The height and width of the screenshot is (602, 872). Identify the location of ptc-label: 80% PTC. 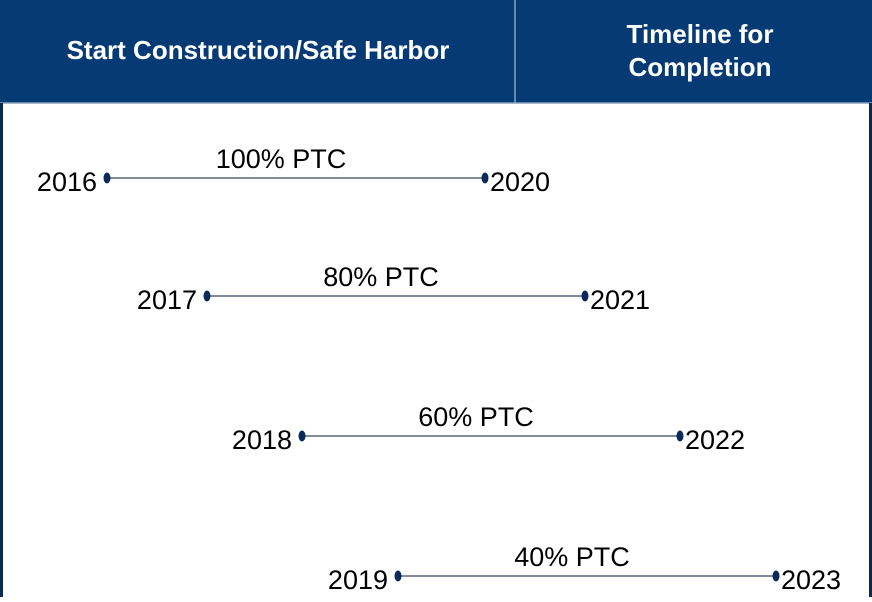
(381, 277).